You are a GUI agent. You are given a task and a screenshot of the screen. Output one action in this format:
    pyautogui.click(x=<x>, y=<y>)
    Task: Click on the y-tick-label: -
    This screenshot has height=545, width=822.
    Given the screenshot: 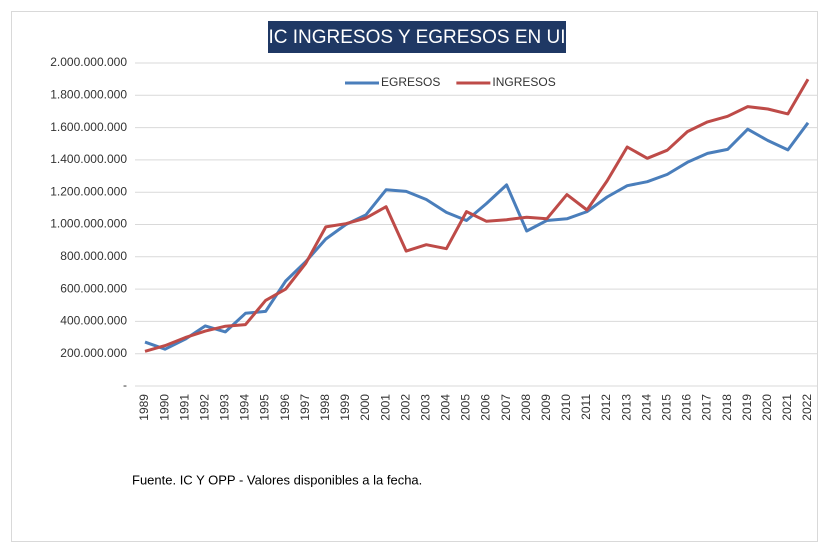 What is the action you would take?
    pyautogui.click(x=125, y=385)
    